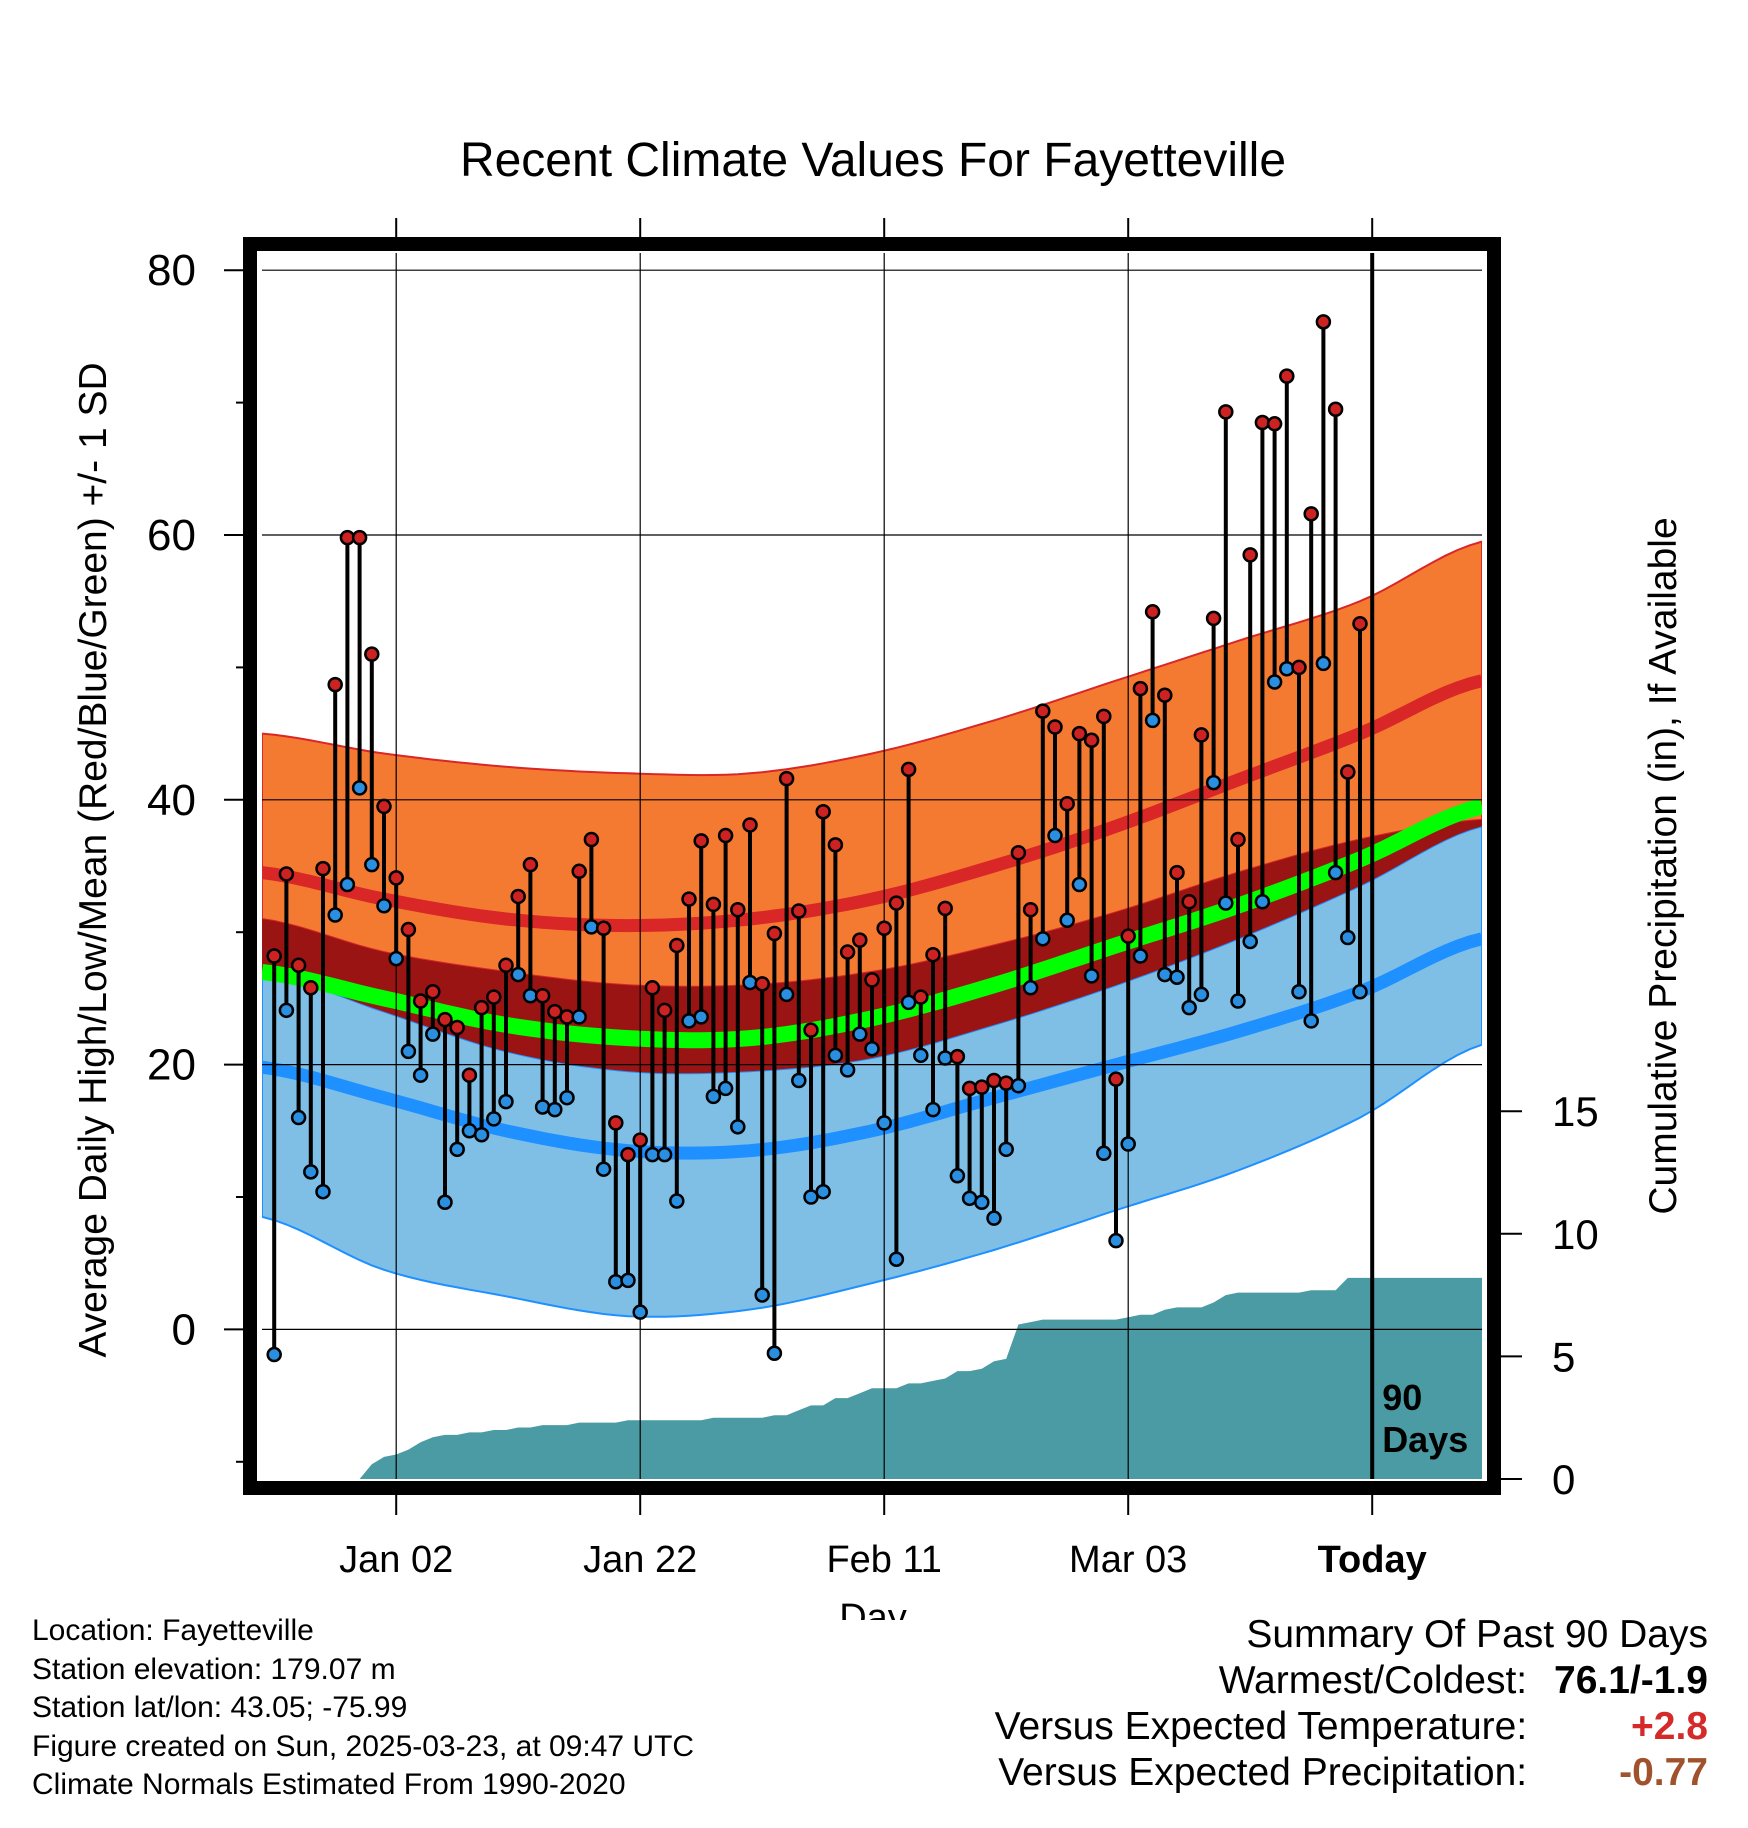 This screenshot has height=1828, width=1748. Describe the element at coordinates (171, 535) in the screenshot. I see `y-tick-label: 60` at that location.